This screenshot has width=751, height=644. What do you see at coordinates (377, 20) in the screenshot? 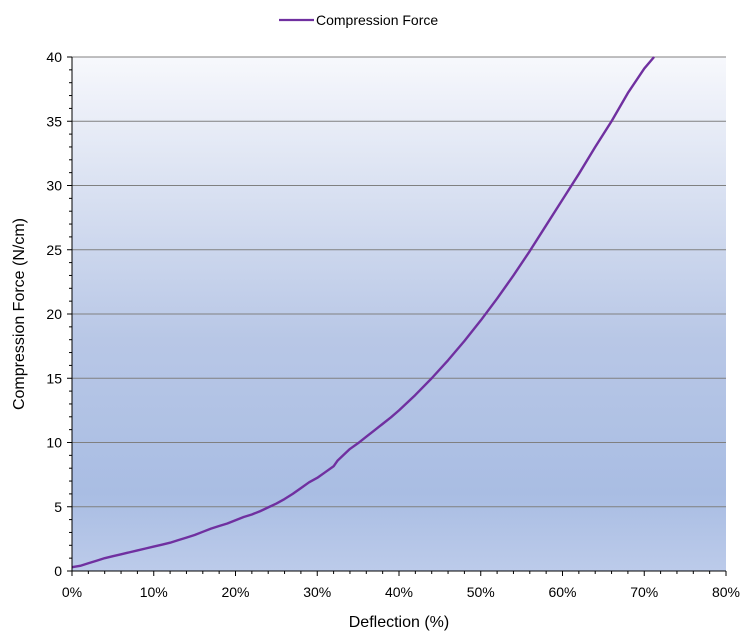
I see `legend-label: Compression Force` at bounding box center [377, 20].